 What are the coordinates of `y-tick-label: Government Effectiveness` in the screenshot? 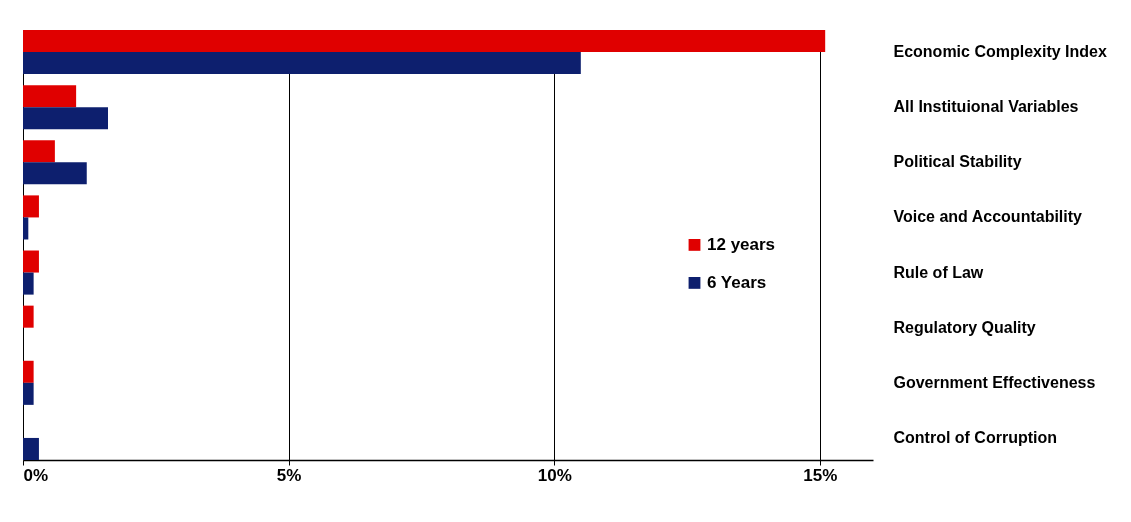 It's located at (994, 382).